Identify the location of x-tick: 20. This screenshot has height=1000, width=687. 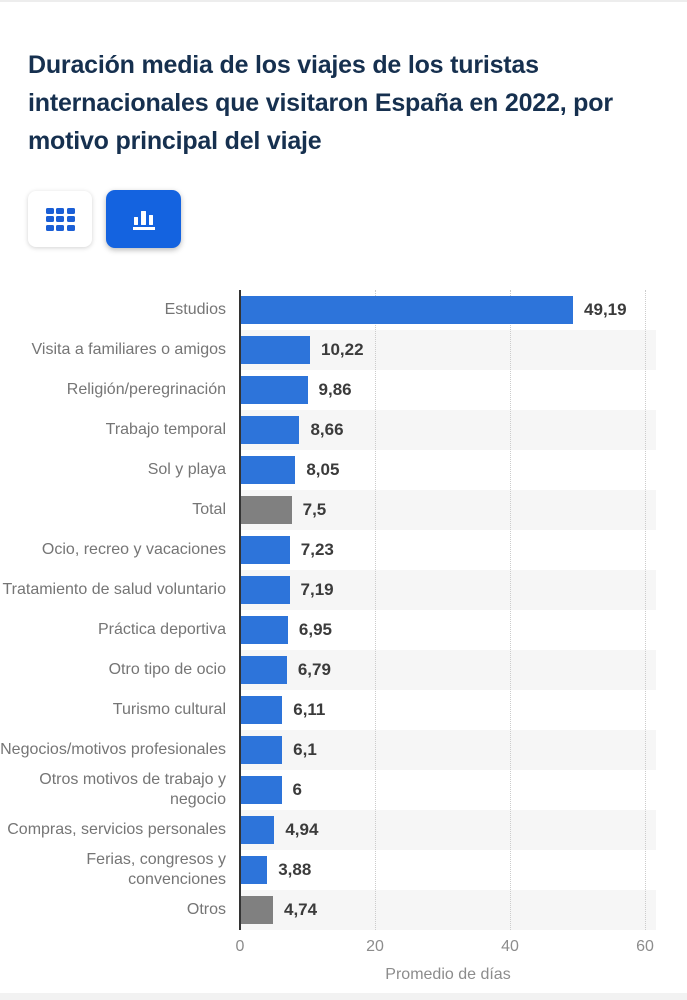
(375, 946).